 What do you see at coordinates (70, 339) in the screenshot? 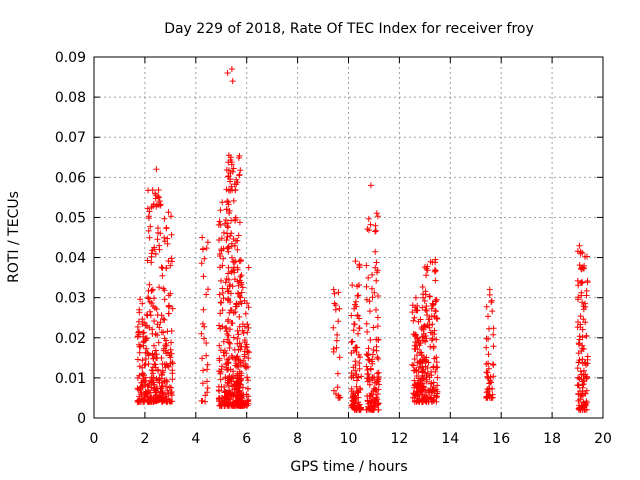
I see `y-tick-label: 0.02` at bounding box center [70, 339].